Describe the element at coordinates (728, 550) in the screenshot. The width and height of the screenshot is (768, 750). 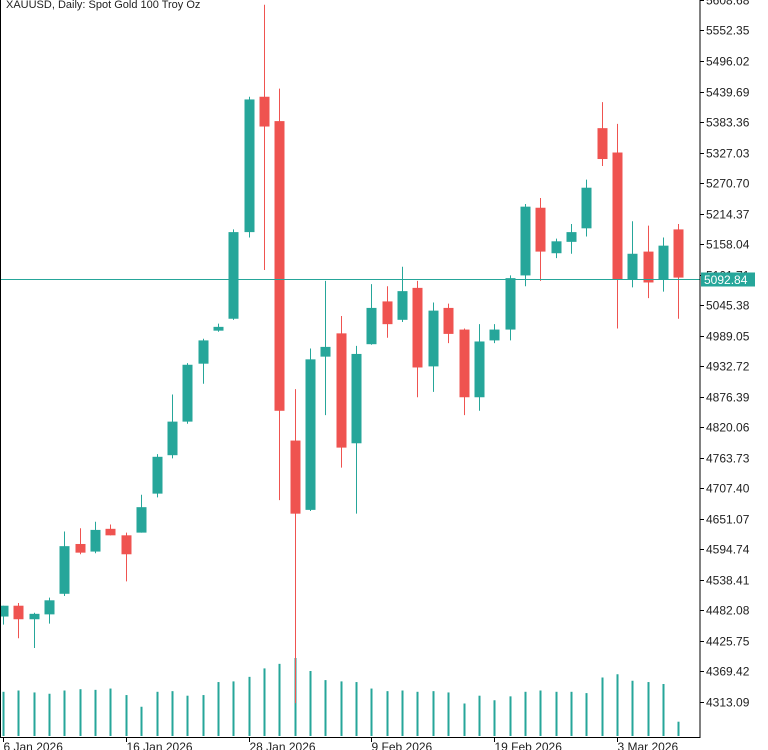
I see `price-tick-label: 4594.74` at that location.